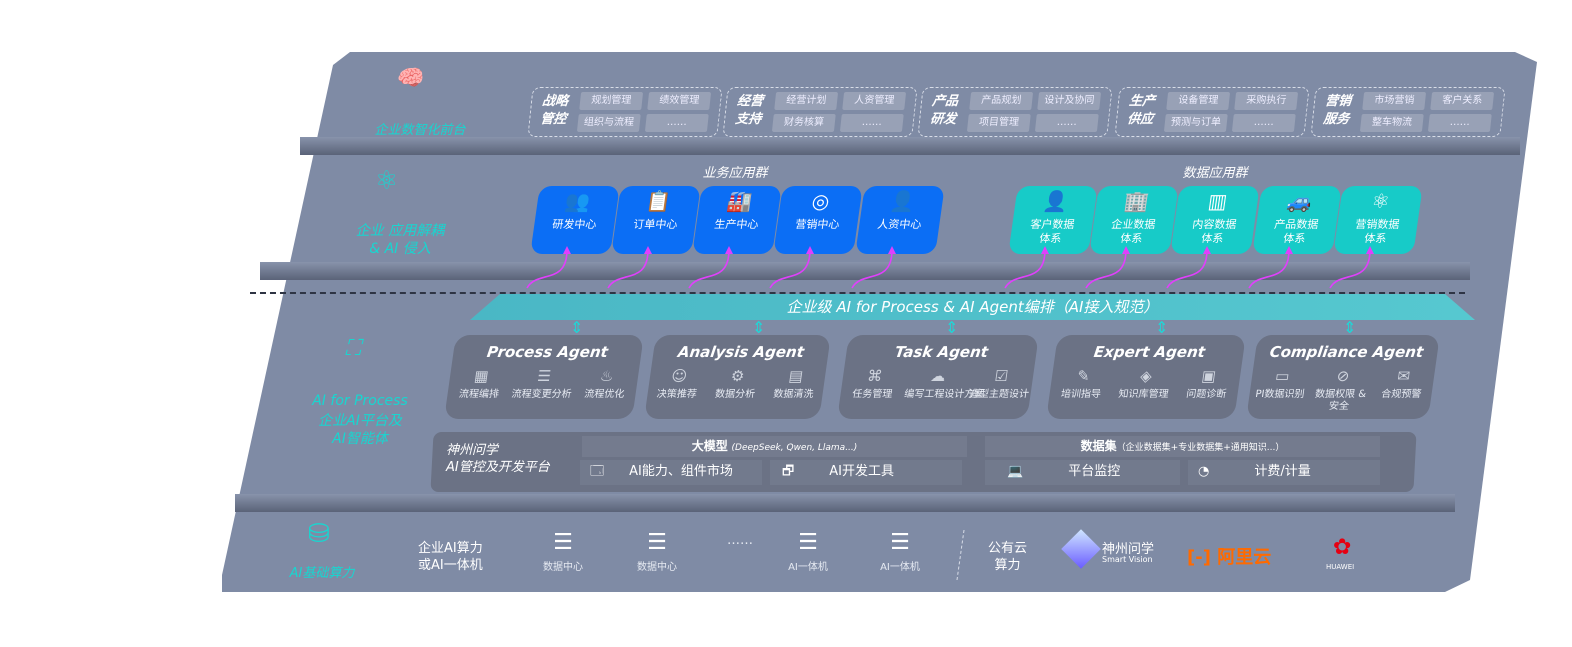 The width and height of the screenshot is (1572, 647). Describe the element at coordinates (1280, 394) in the screenshot. I see `capability-label: PI数据识别` at that location.